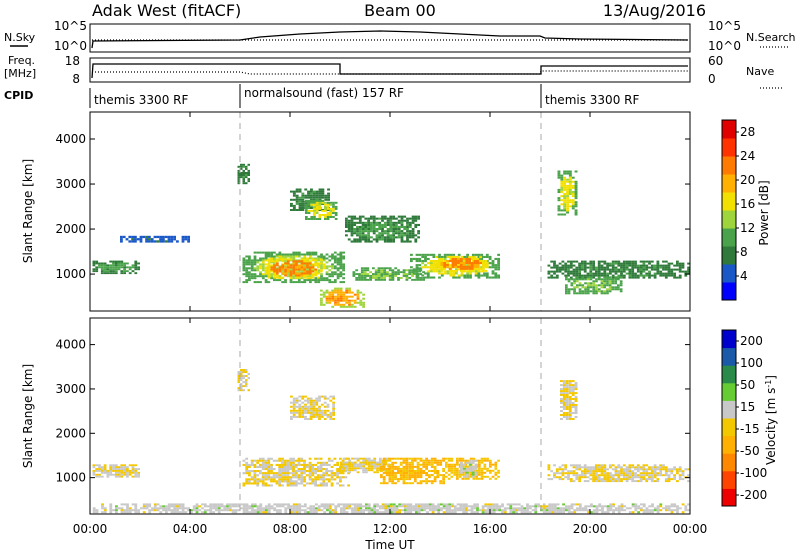 The image size is (800, 554). What do you see at coordinates (753, 495) in the screenshot?
I see `colorbar-tick-label: -200` at bounding box center [753, 495].